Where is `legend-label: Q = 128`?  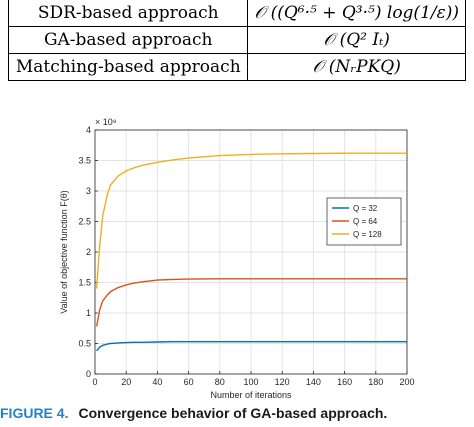
legend-label: Q = 128 is located at coordinates (367, 234).